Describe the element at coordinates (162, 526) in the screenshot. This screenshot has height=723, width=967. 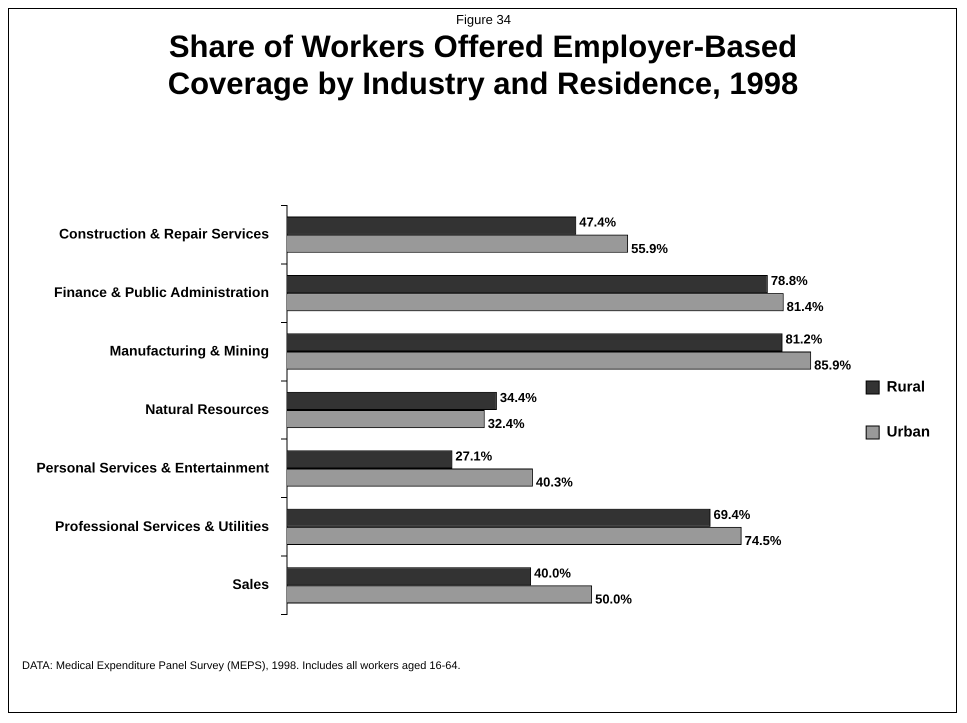
I see `y-tick-label: Professional Services & Utilities` at that location.